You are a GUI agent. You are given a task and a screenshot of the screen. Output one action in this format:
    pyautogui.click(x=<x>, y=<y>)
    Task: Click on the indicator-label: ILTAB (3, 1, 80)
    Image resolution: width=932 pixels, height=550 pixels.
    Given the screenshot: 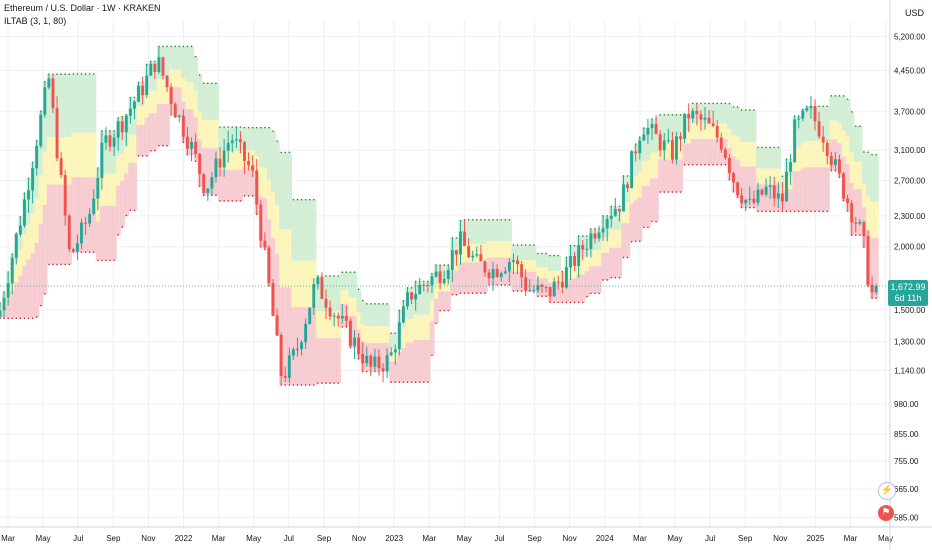 What is the action you would take?
    pyautogui.click(x=35, y=21)
    